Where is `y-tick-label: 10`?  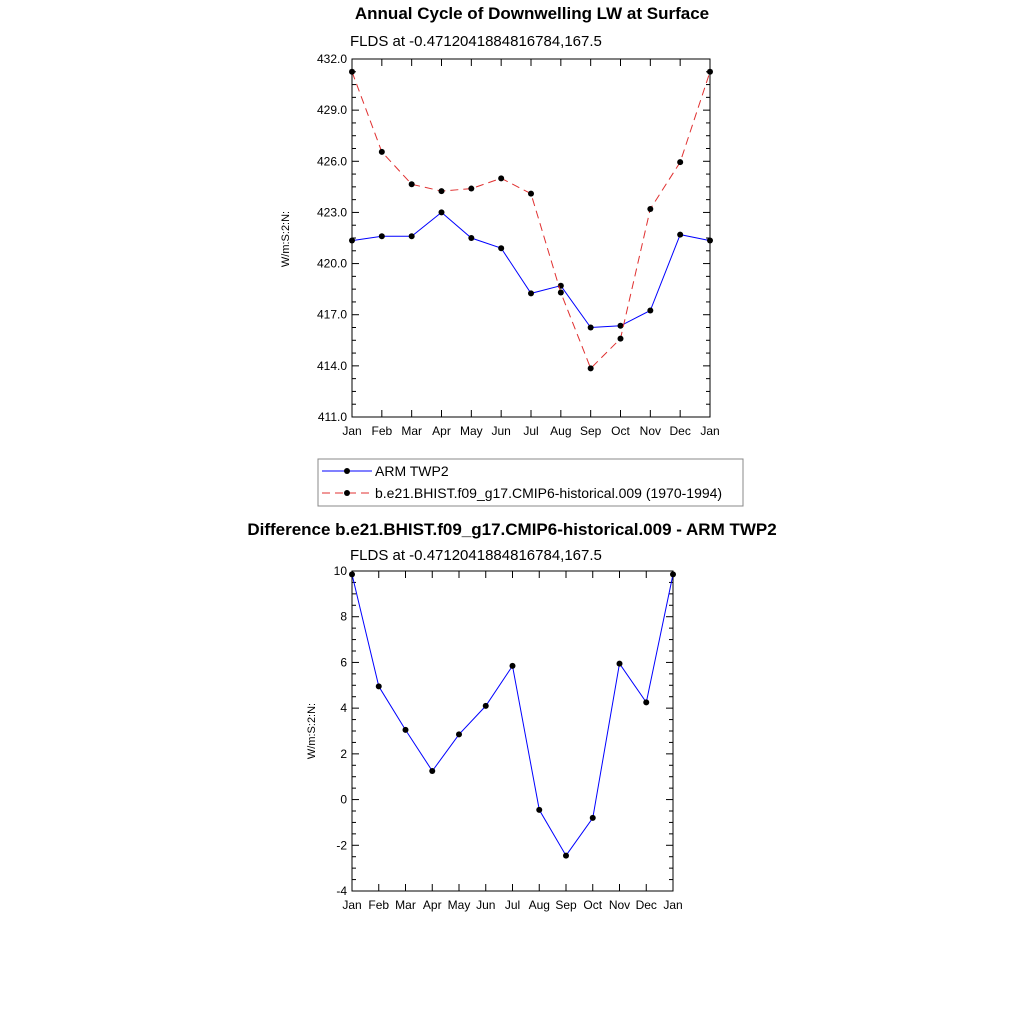 y-tick-label: 10 is located at coordinates (341, 571).